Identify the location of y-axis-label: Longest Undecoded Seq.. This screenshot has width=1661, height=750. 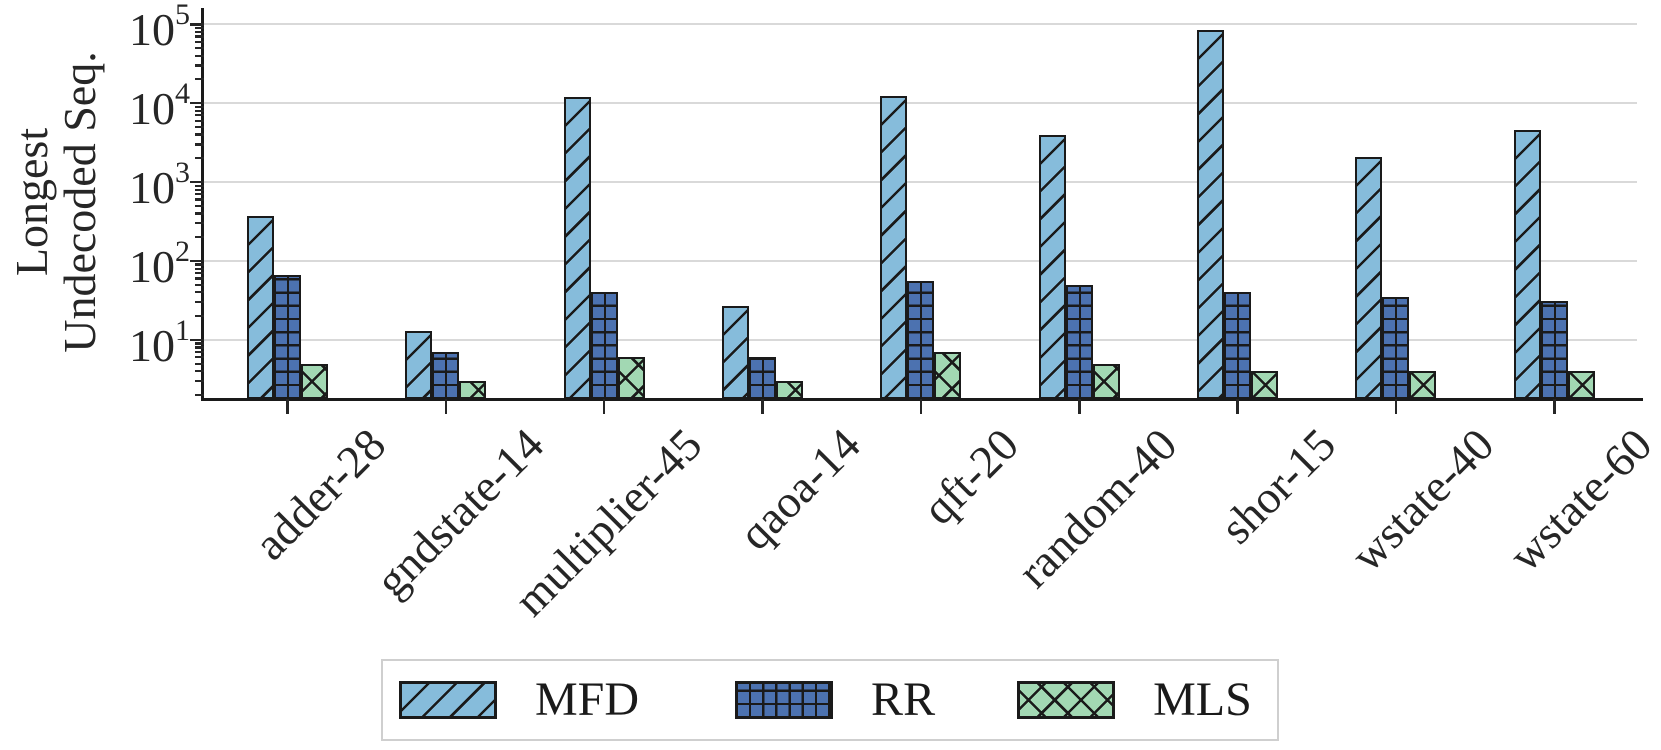
(55, 202).